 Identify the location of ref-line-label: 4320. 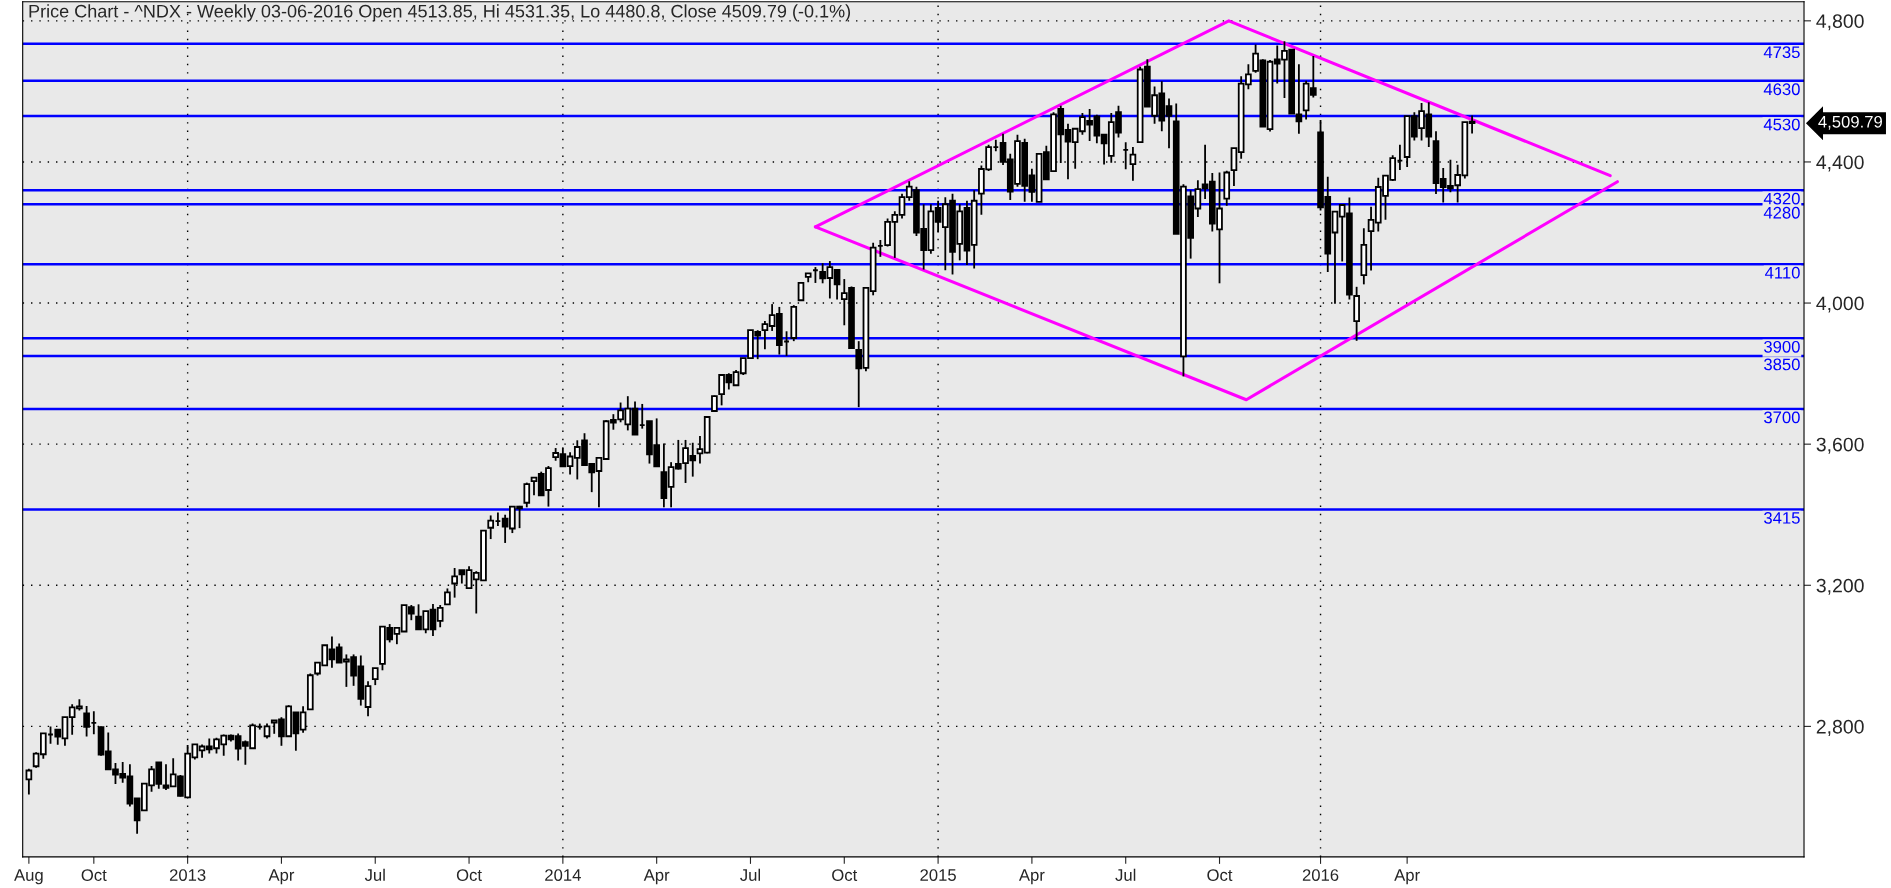
(1781, 198).